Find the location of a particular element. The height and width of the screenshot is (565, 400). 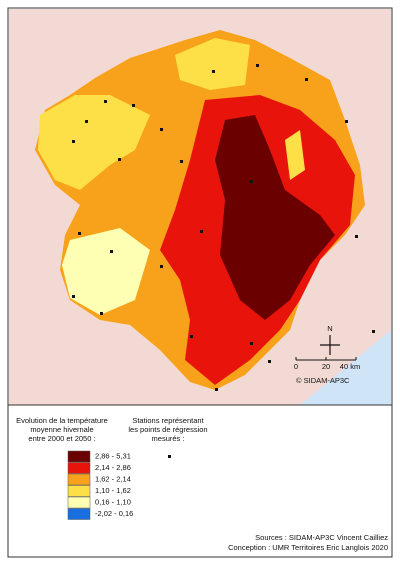

scale-label: 20 is located at coordinates (326, 366).